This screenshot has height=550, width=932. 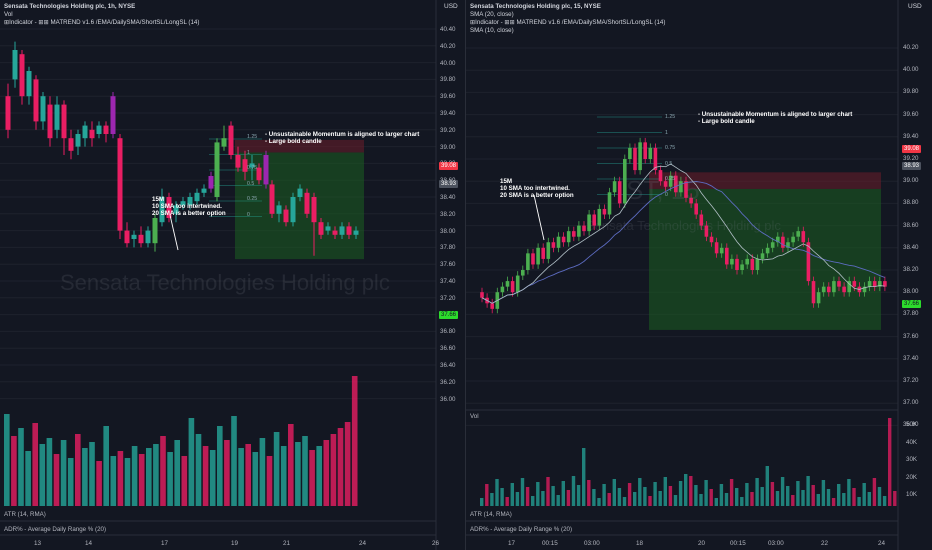 I want to click on price-axis-tick: 37.20, so click(x=911, y=380).